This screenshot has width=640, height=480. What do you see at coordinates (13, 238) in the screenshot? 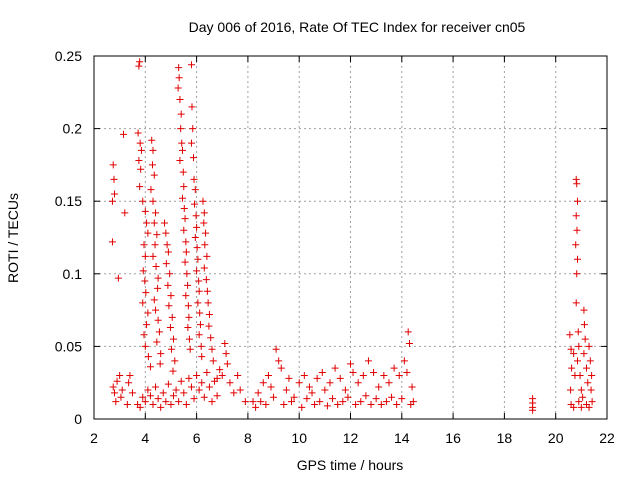
I see `y-axis-label: ROTI / TECUs` at bounding box center [13, 238].